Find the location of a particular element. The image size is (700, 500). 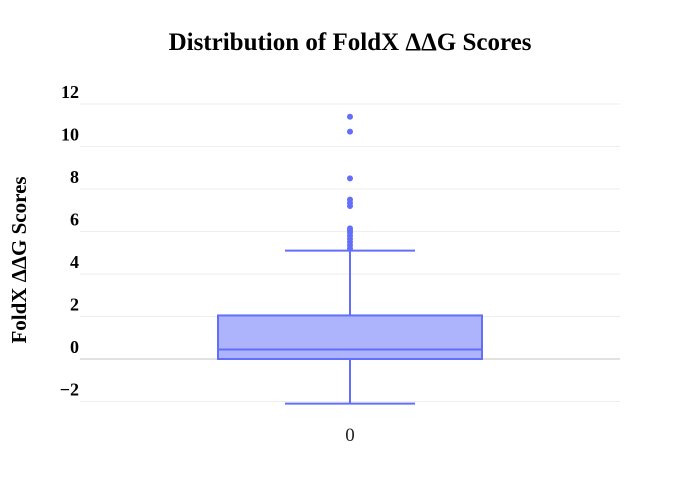

y-tick-label: 6 is located at coordinates (74, 220).